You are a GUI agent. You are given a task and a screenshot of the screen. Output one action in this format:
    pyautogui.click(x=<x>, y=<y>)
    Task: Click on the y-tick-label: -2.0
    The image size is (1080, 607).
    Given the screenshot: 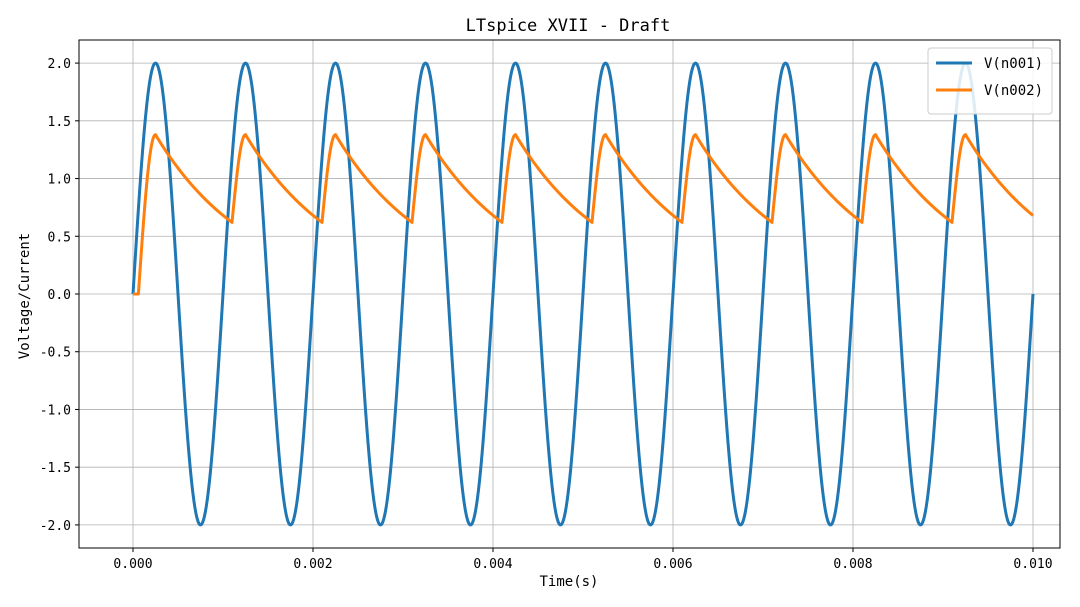 What is the action you would take?
    pyautogui.click(x=55, y=526)
    